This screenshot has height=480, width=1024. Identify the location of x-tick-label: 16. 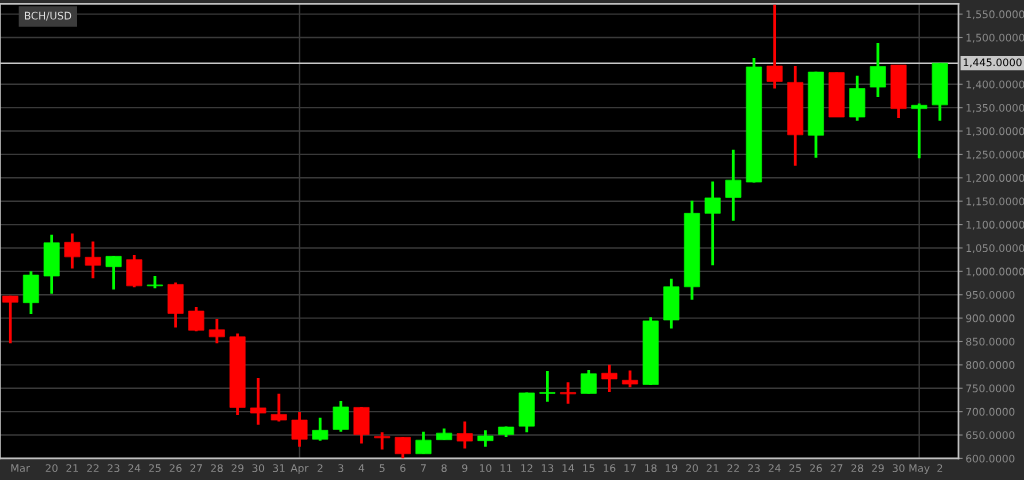
(609, 468).